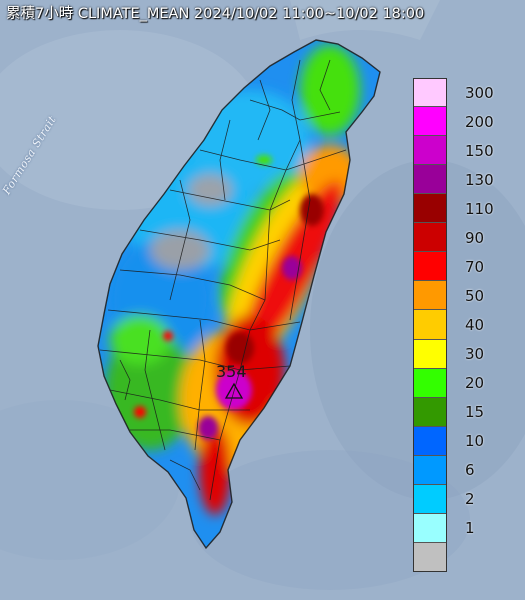 The image size is (525, 600). I want to click on legend-label: 200, so click(479, 121).